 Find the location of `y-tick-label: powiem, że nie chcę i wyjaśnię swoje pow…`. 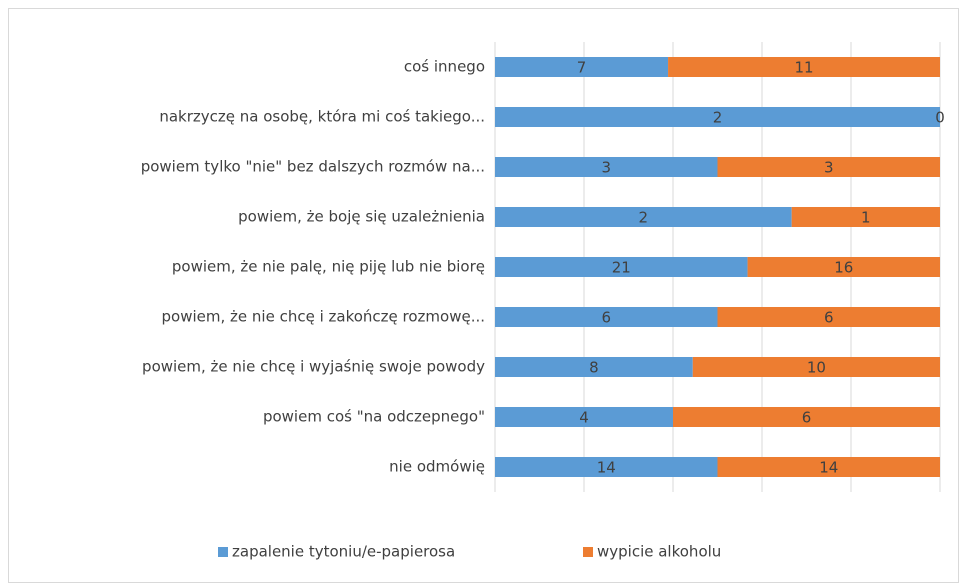

y-tick-label: powiem, że nie chcę i wyjaśnię swoje pow… is located at coordinates (313, 367).